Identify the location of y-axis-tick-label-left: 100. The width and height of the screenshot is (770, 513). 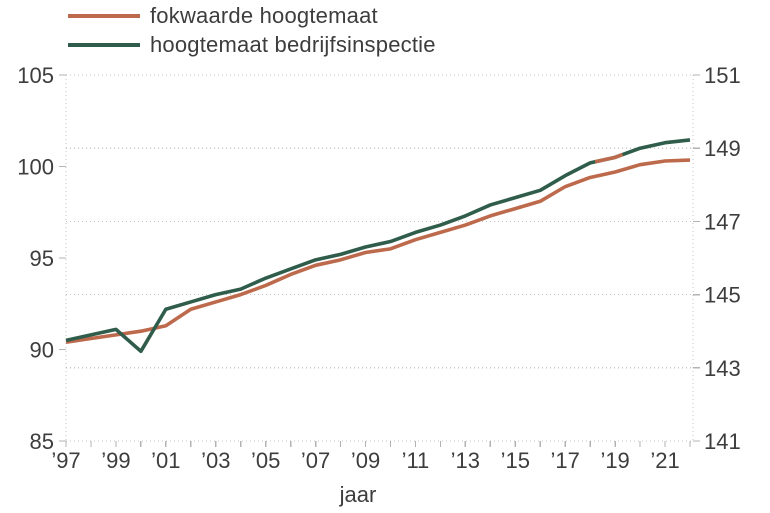
(35, 167).